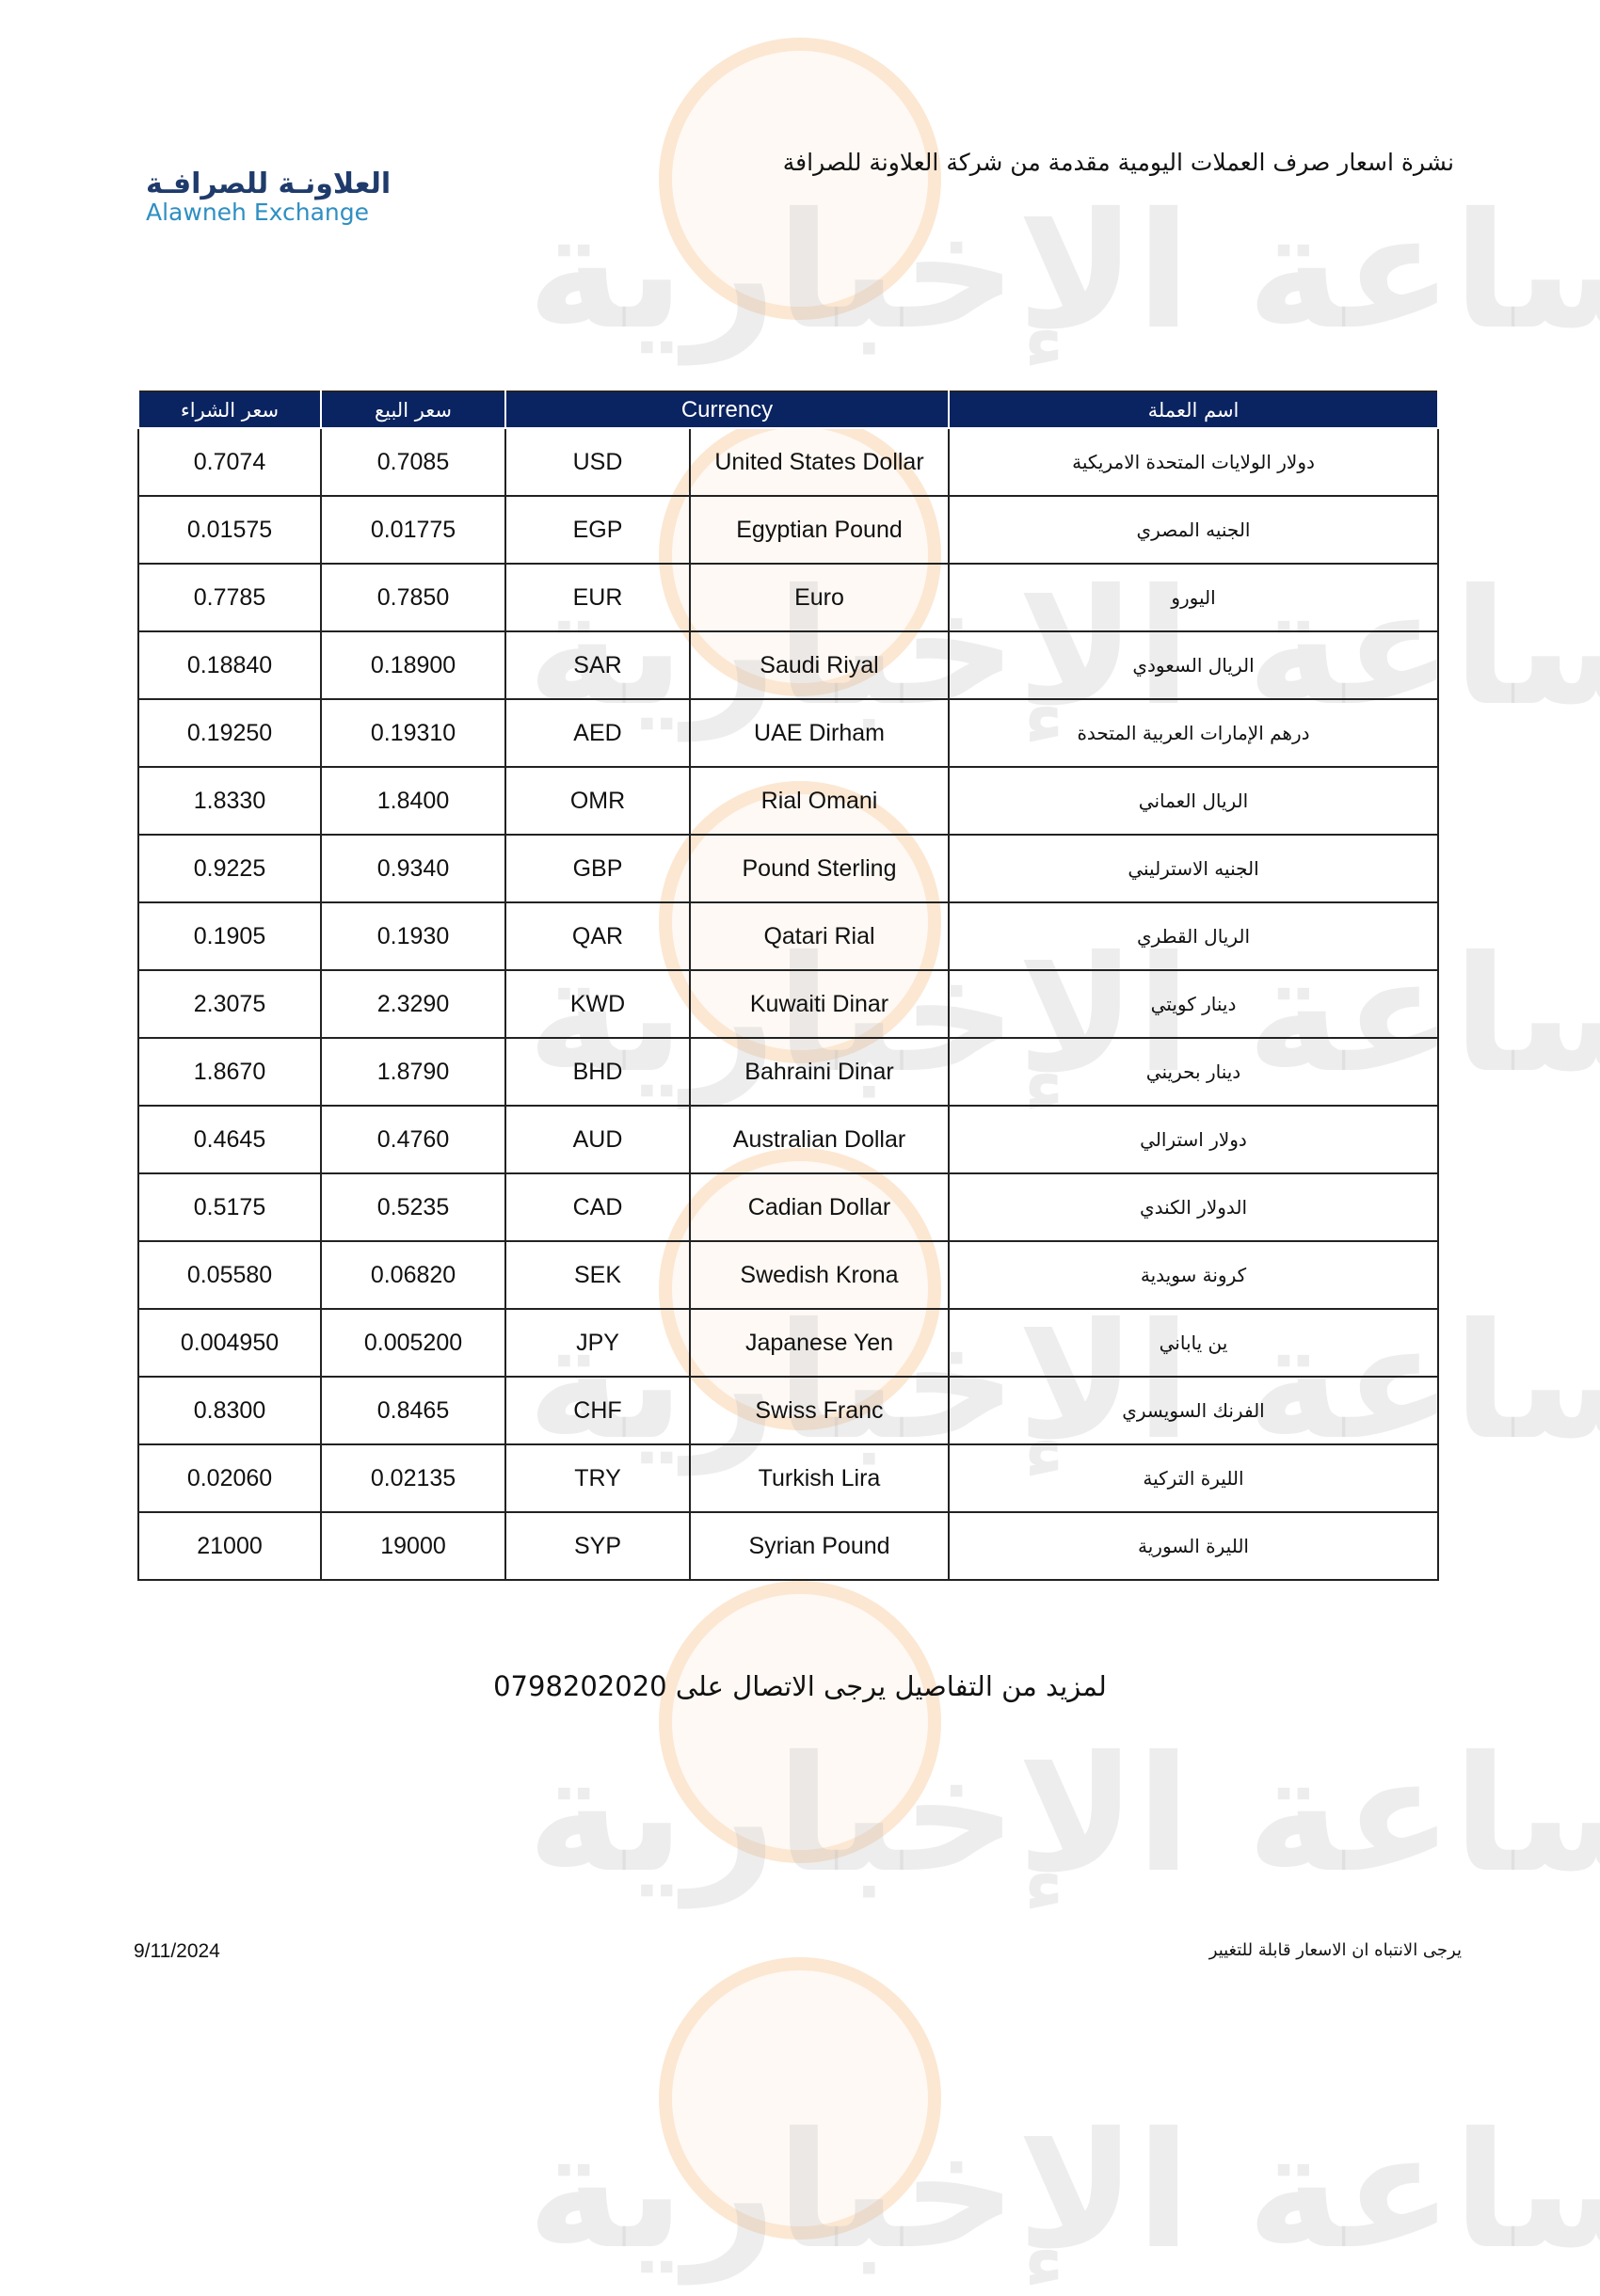 This screenshot has width=1600, height=2296. Describe the element at coordinates (413, 868) in the screenshot. I see `sell-rate: 0.9340` at that location.